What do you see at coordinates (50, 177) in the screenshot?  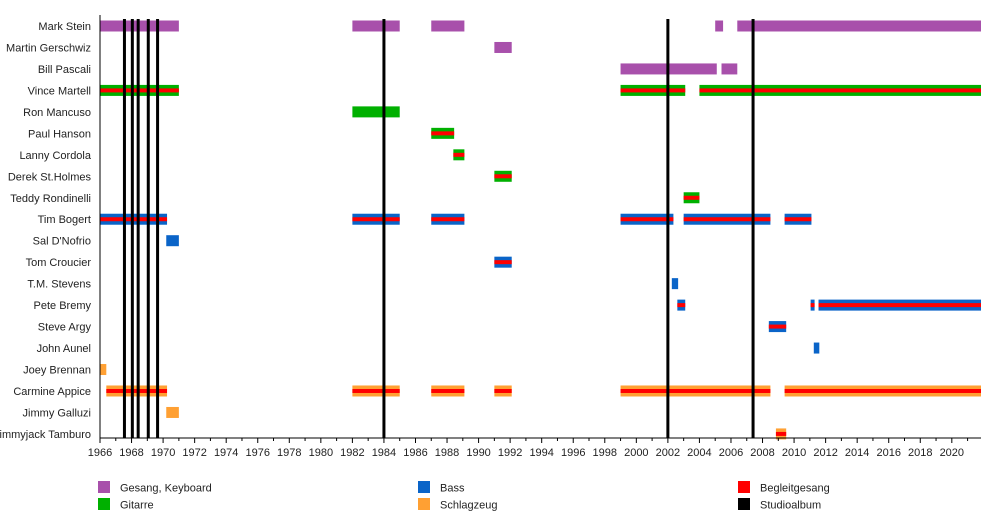 I see `member-label: Derek St.Holmes` at bounding box center [50, 177].